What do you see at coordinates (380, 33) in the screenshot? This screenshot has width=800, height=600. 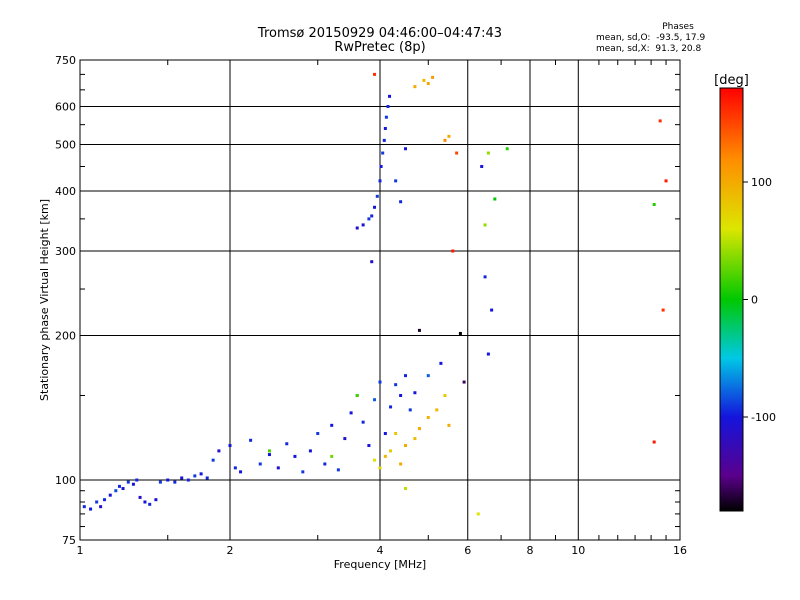 I see `chart-title: Tromsø 20150929 04:46:00–04:47:43` at bounding box center [380, 33].